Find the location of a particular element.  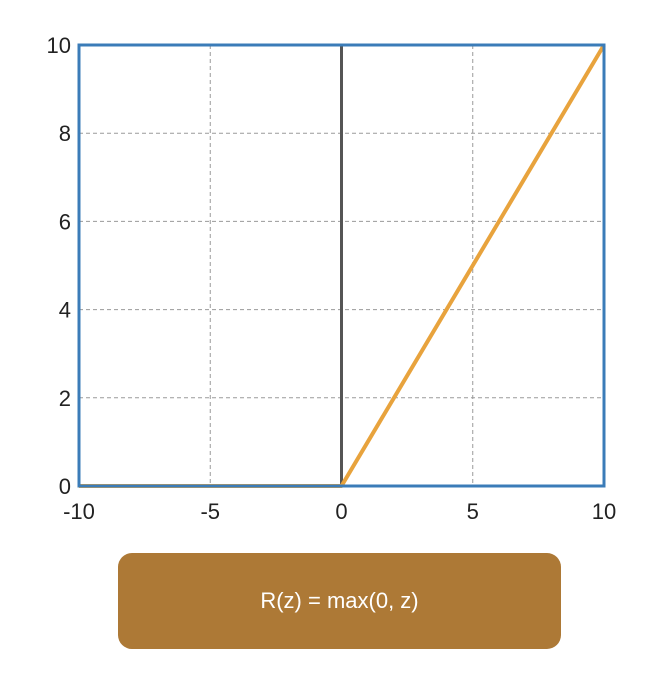

x-tick-label: 0 is located at coordinates (341, 511).